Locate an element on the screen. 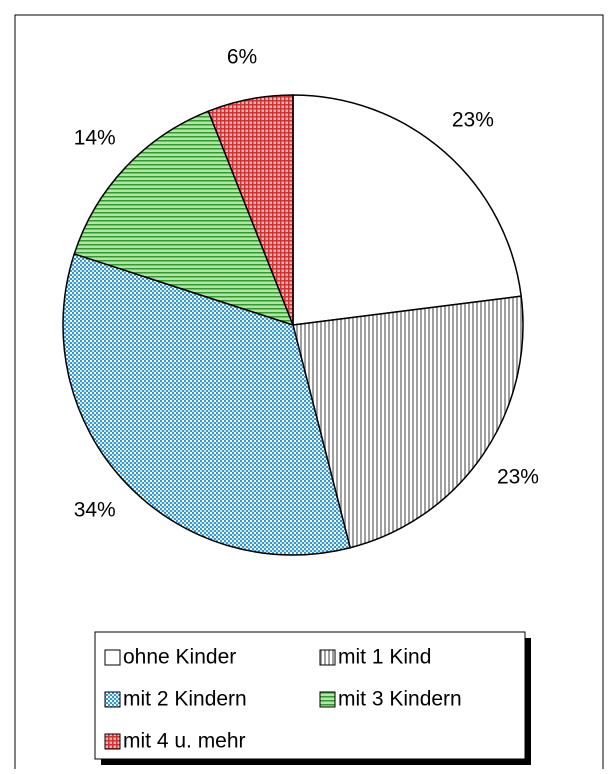 Image resolution: width=608 pixels, height=774 pixels. data-label: 34% is located at coordinates (95, 510).